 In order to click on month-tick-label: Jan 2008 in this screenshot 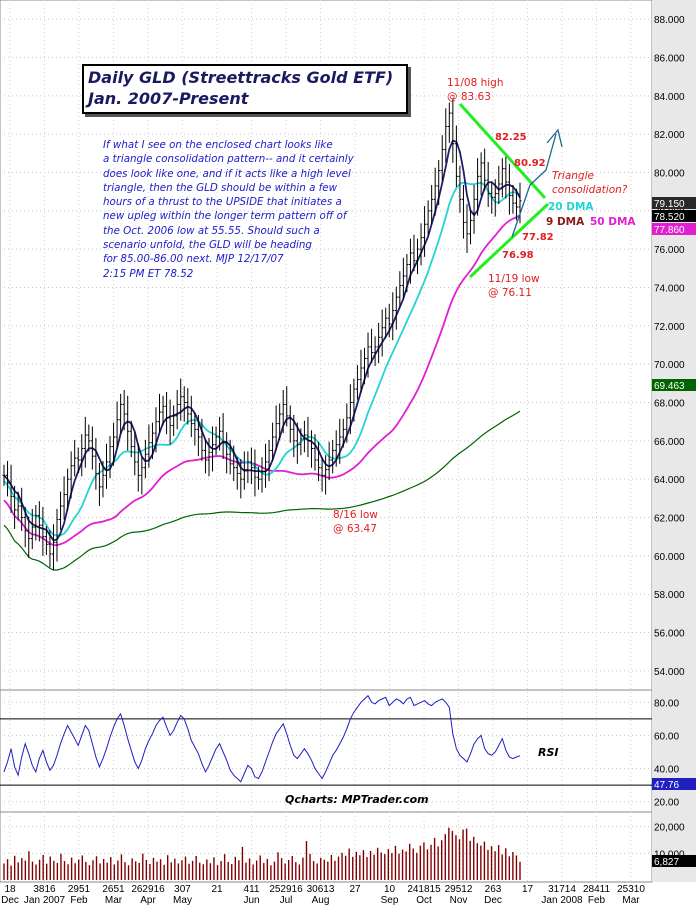, I will do `click(562, 900)`.